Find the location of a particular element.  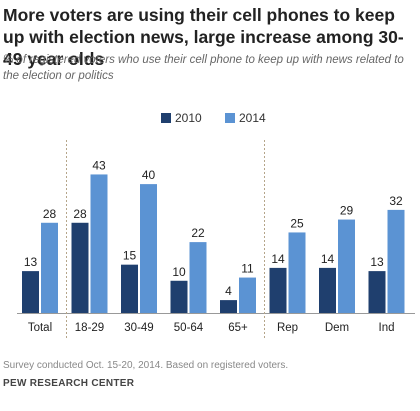

bar-2010-Ind is located at coordinates (377, 292).